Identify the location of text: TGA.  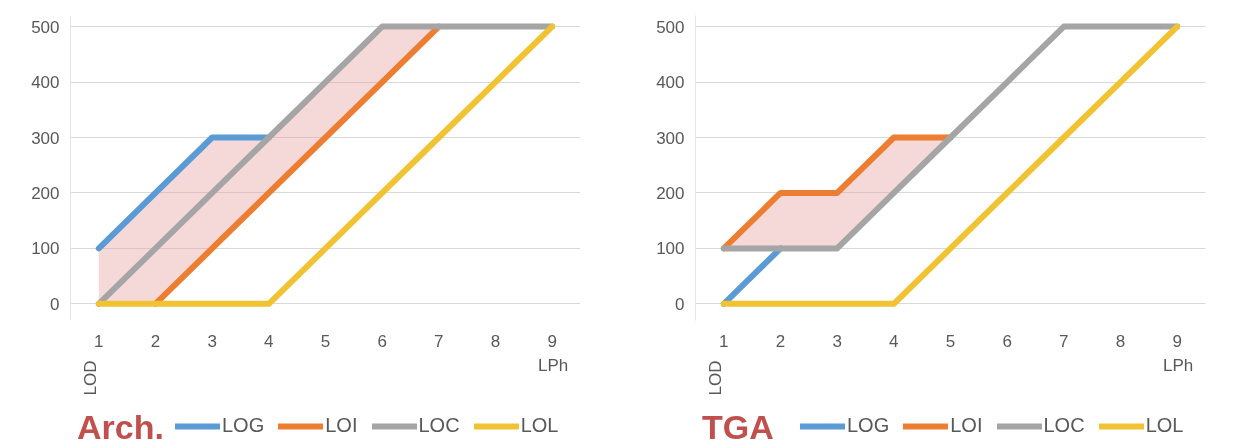
(738, 426).